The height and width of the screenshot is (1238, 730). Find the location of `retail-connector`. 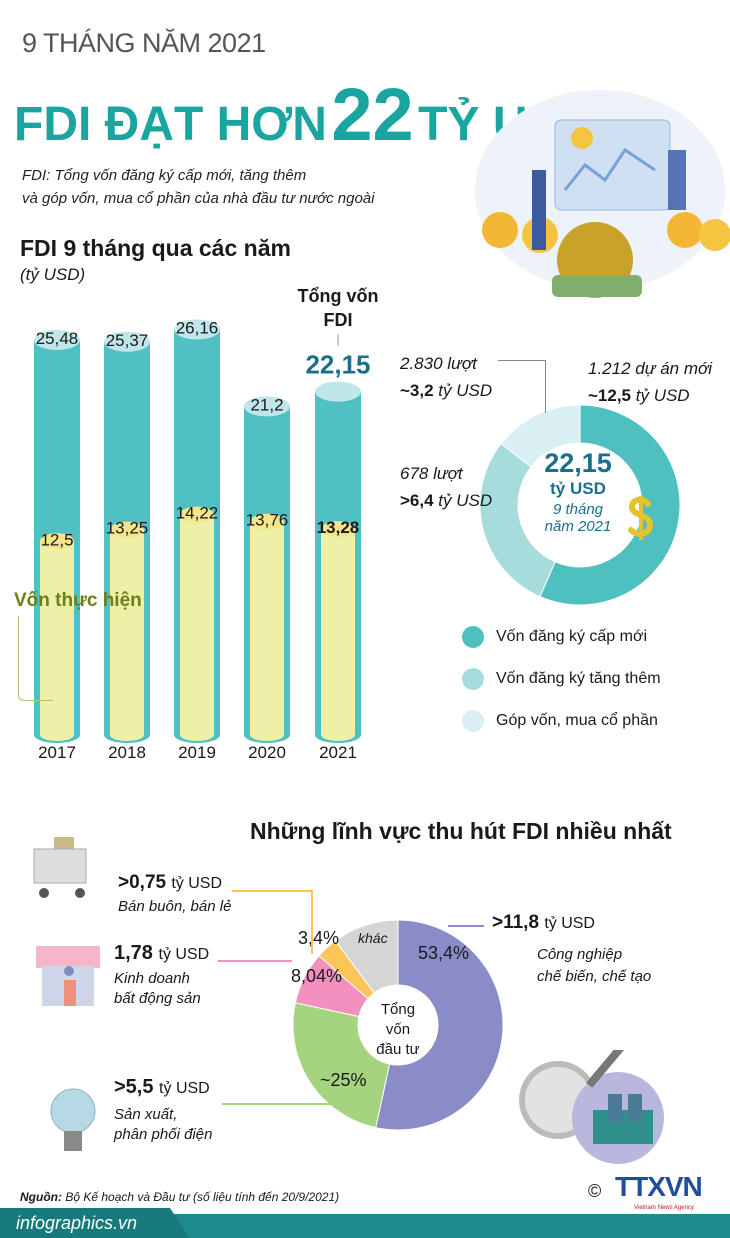

retail-connector is located at coordinates (272, 922).